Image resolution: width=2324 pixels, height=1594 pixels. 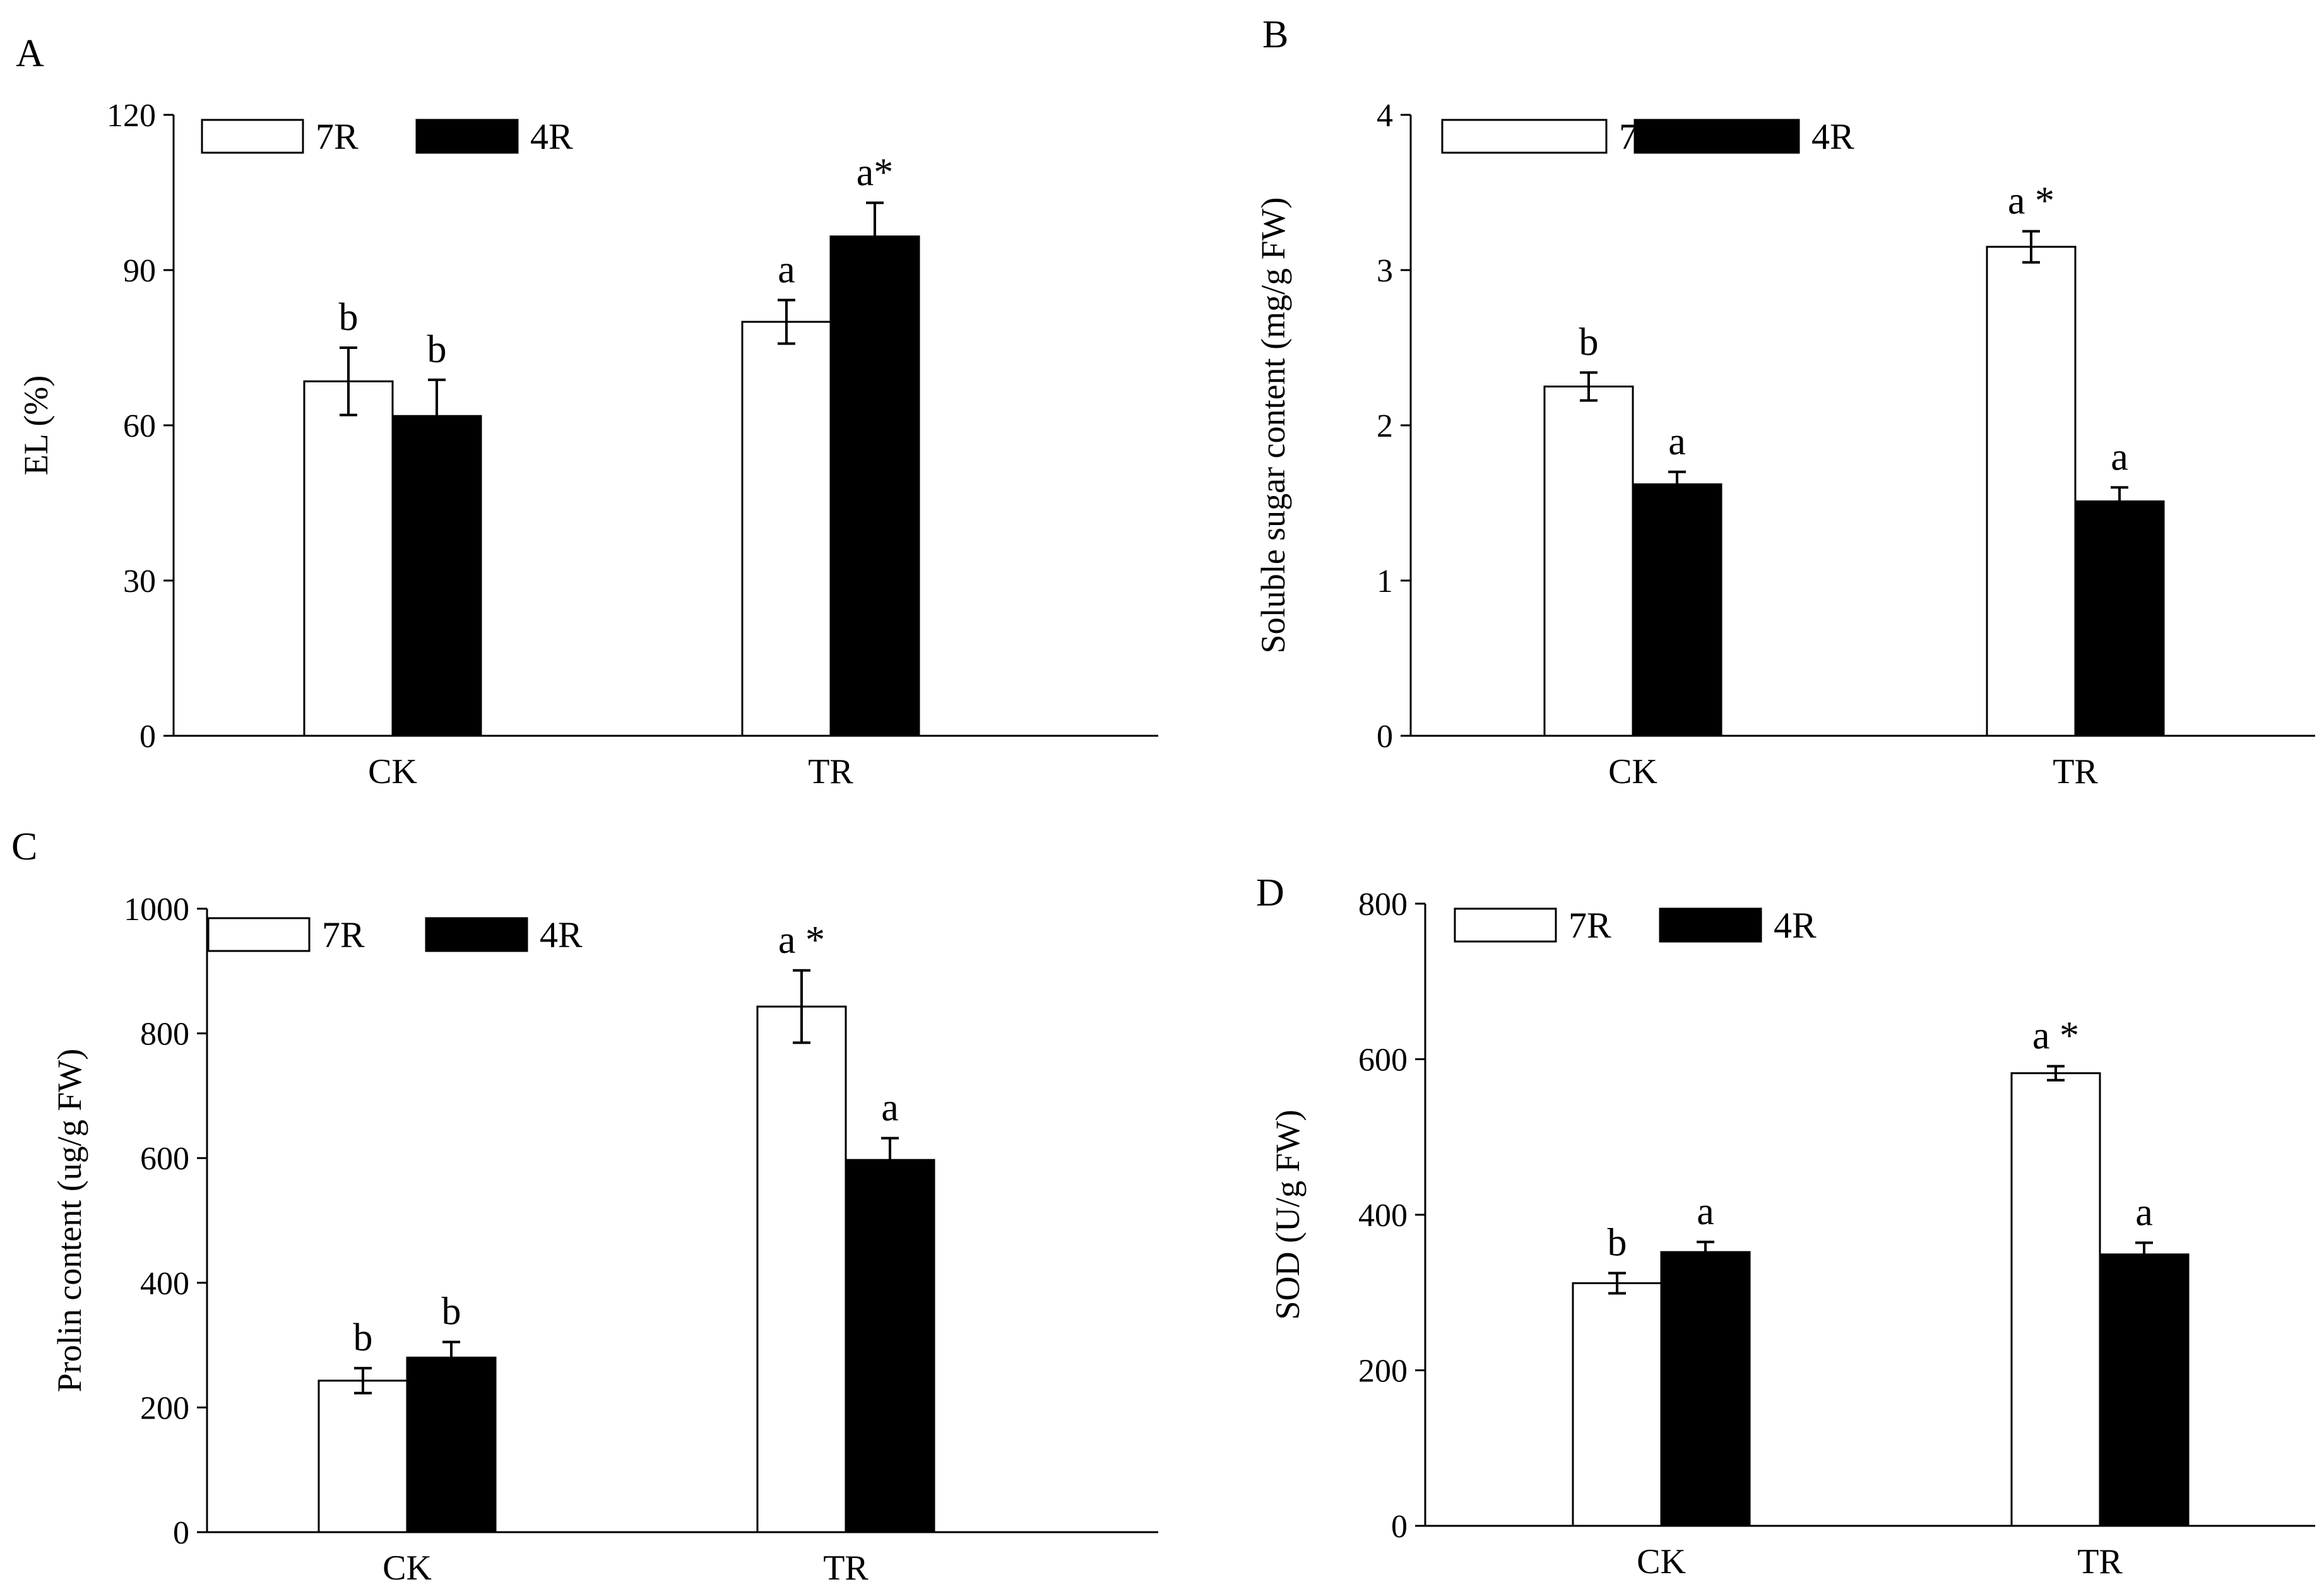 What do you see at coordinates (1385, 271) in the screenshot?
I see `y-tick-label: 3` at bounding box center [1385, 271].